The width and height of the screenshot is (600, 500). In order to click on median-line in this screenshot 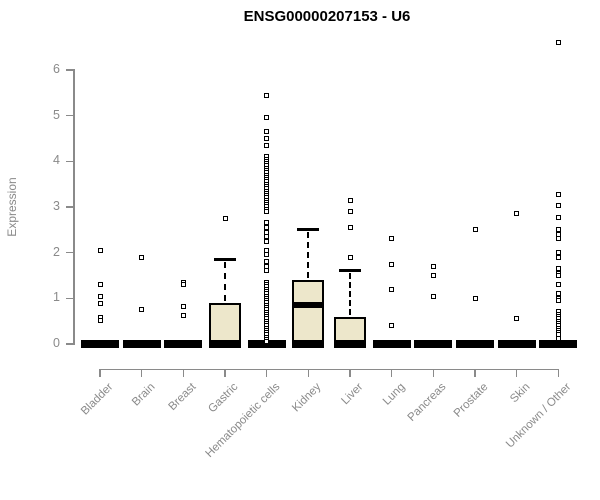, I will do `click(308, 305)`.